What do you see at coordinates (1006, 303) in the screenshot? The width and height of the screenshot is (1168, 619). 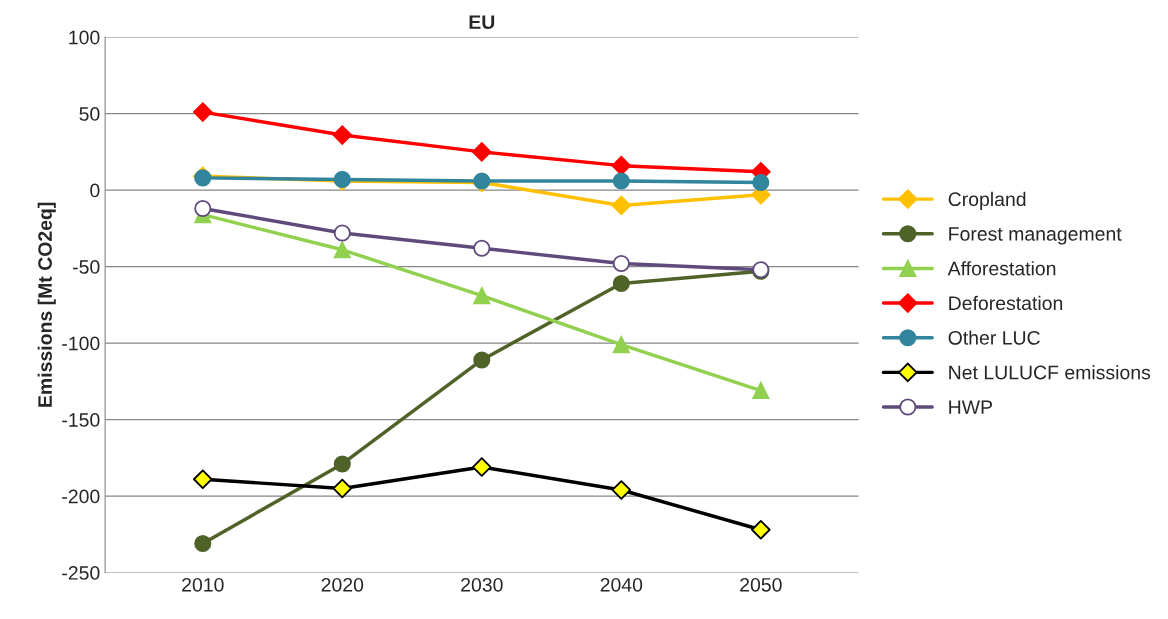 I see `legend-label: Deforestation` at bounding box center [1006, 303].